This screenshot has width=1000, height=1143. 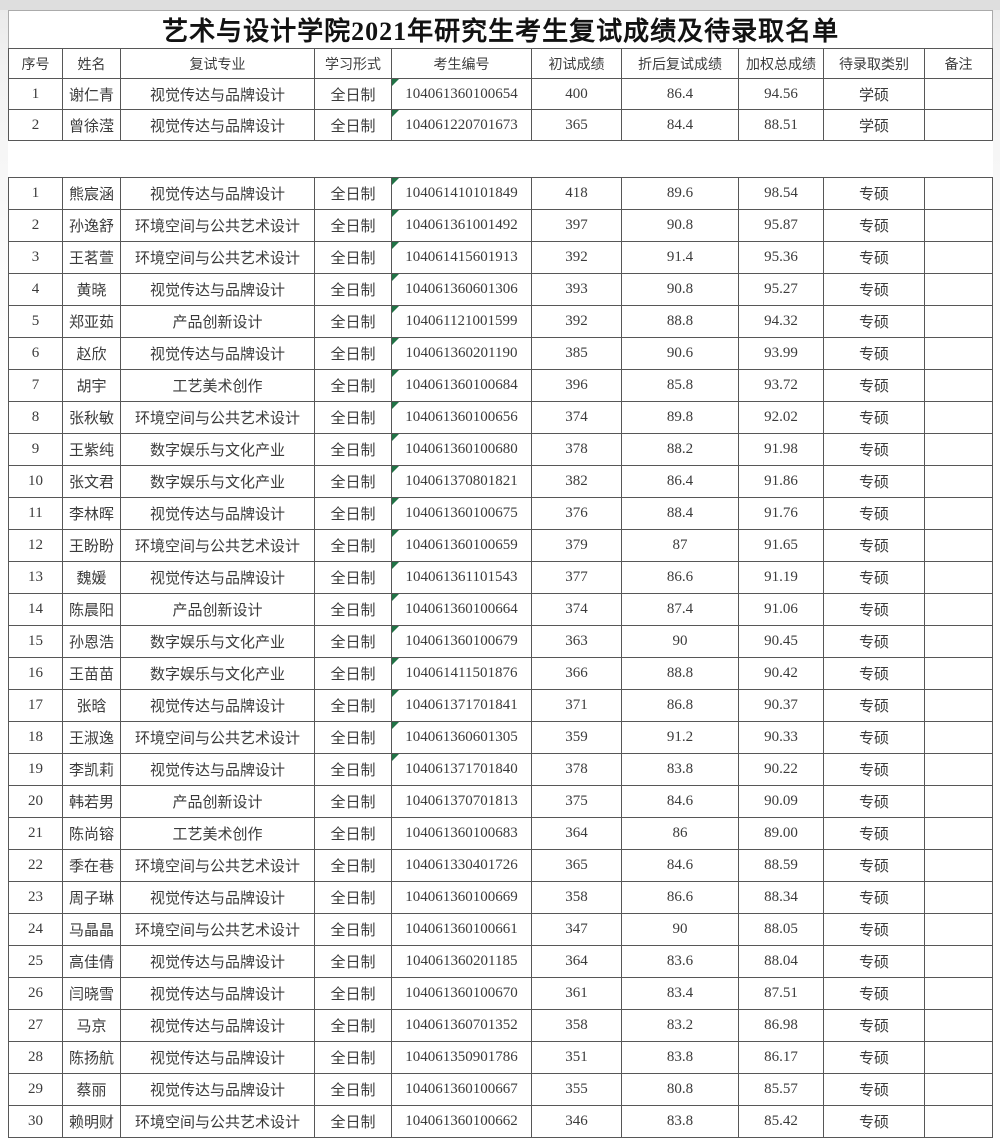 What do you see at coordinates (217, 481) in the screenshot?
I see `cell-major: 数字娱乐与文化产业` at bounding box center [217, 481].